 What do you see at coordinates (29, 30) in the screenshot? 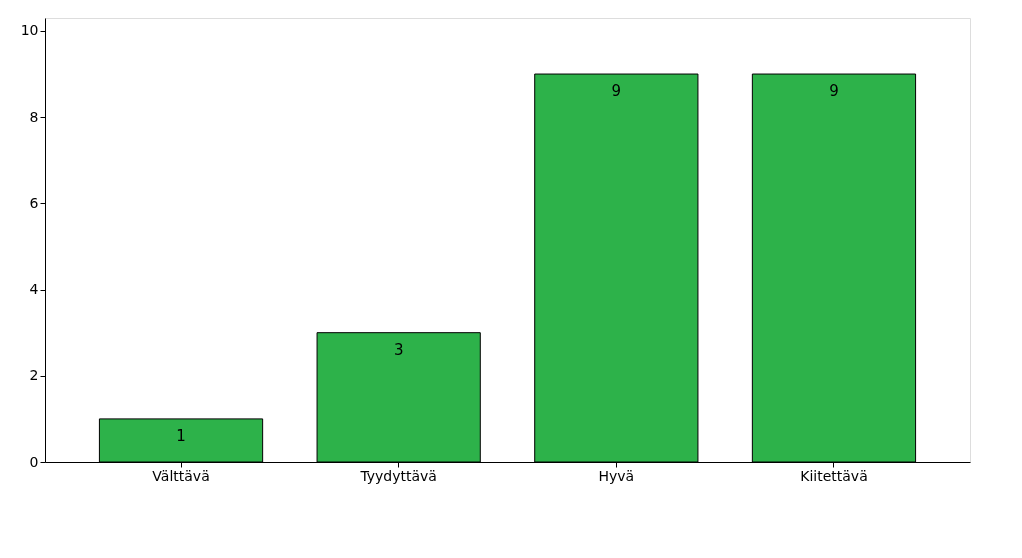
I see `y-tick-label: 10` at bounding box center [29, 30].